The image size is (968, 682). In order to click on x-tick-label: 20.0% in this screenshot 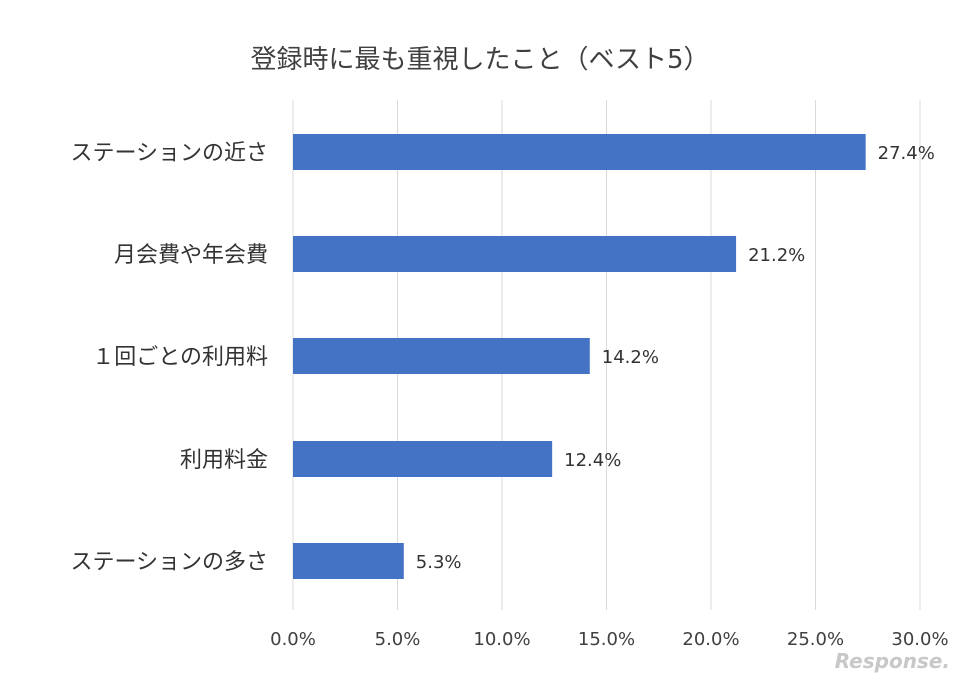, I will do `click(710, 639)`.